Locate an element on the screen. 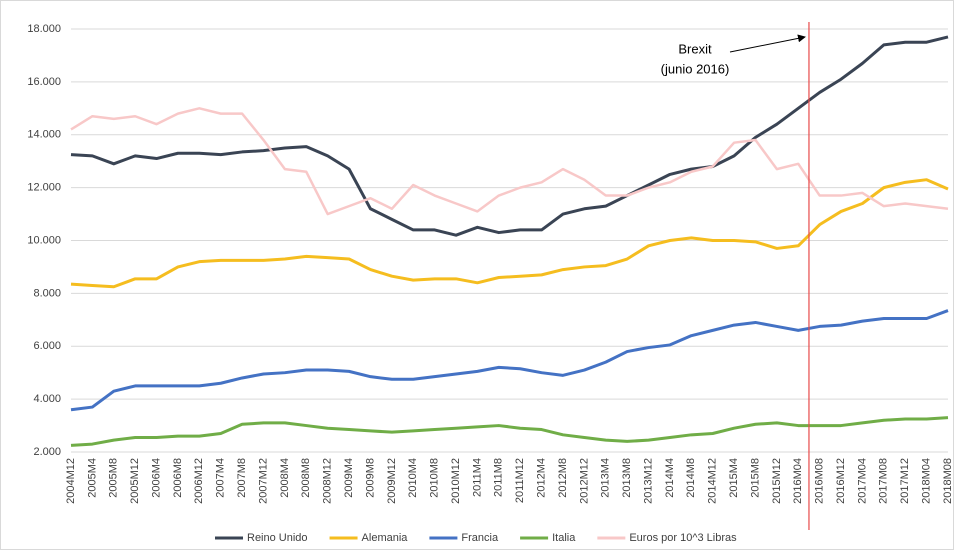 This screenshot has width=955, height=551. x-tick-label: 2007M8 is located at coordinates (242, 478).